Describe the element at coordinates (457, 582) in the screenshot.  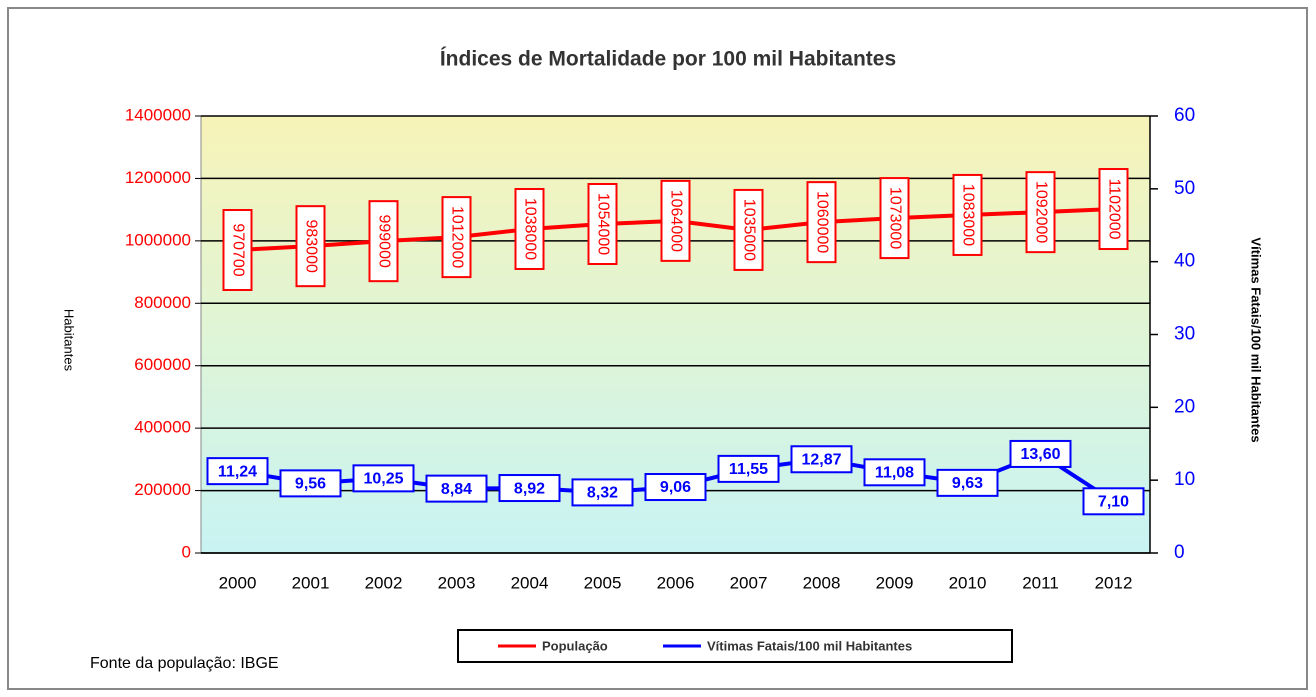
I see `x-tick-label: 2003` at that location.